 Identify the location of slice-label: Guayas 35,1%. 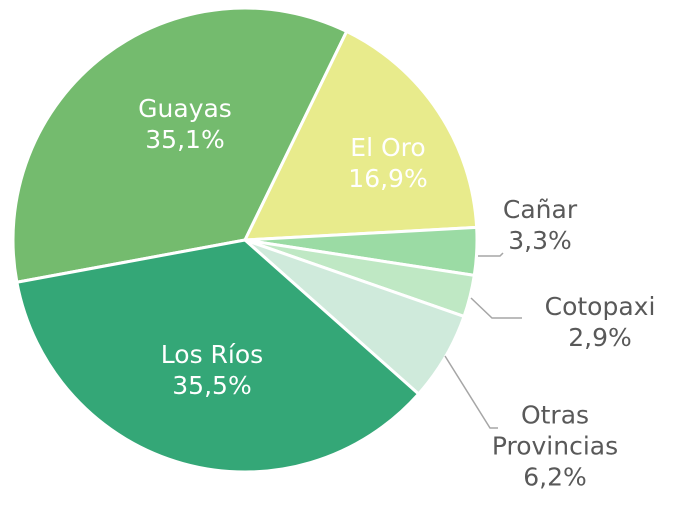
(185, 124).